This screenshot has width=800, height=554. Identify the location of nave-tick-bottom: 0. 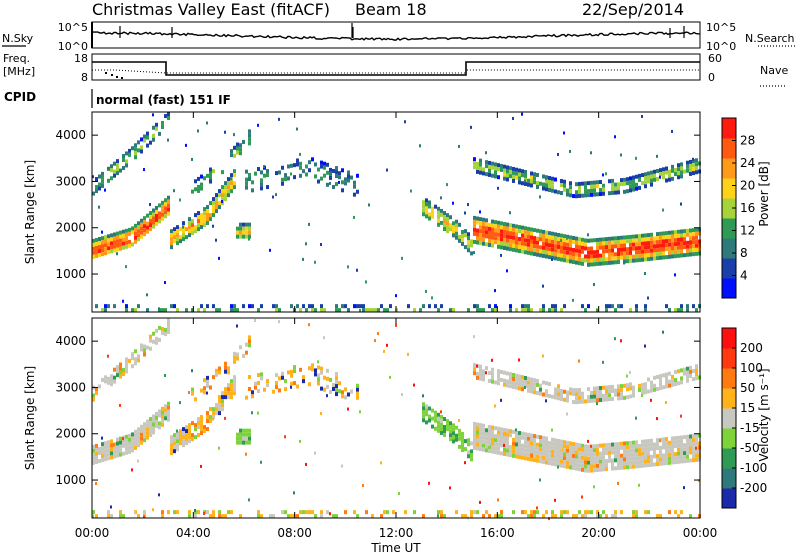
(711, 77).